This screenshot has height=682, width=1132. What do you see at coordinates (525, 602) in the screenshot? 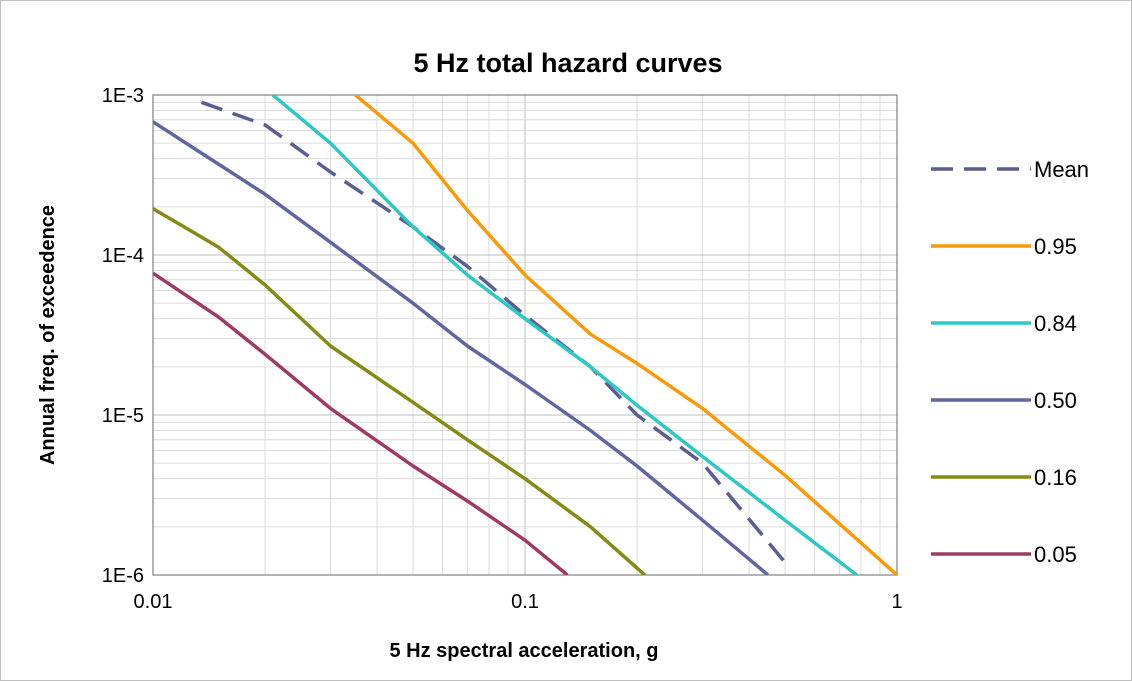
I see `x-tick-label: 0.1` at bounding box center [525, 602].